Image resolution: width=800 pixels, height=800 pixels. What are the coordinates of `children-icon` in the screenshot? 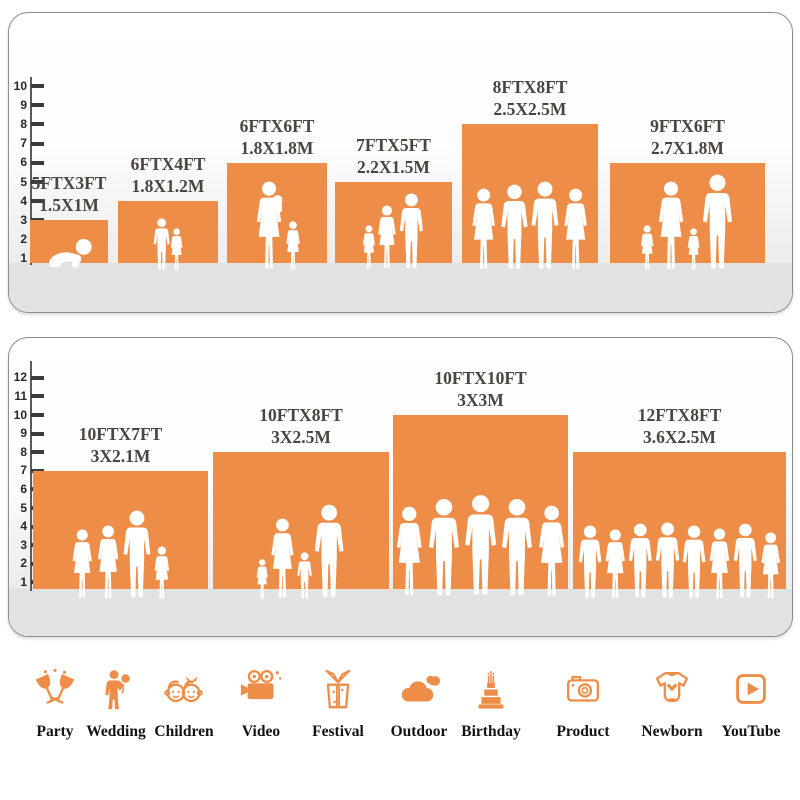 It's located at (184, 689).